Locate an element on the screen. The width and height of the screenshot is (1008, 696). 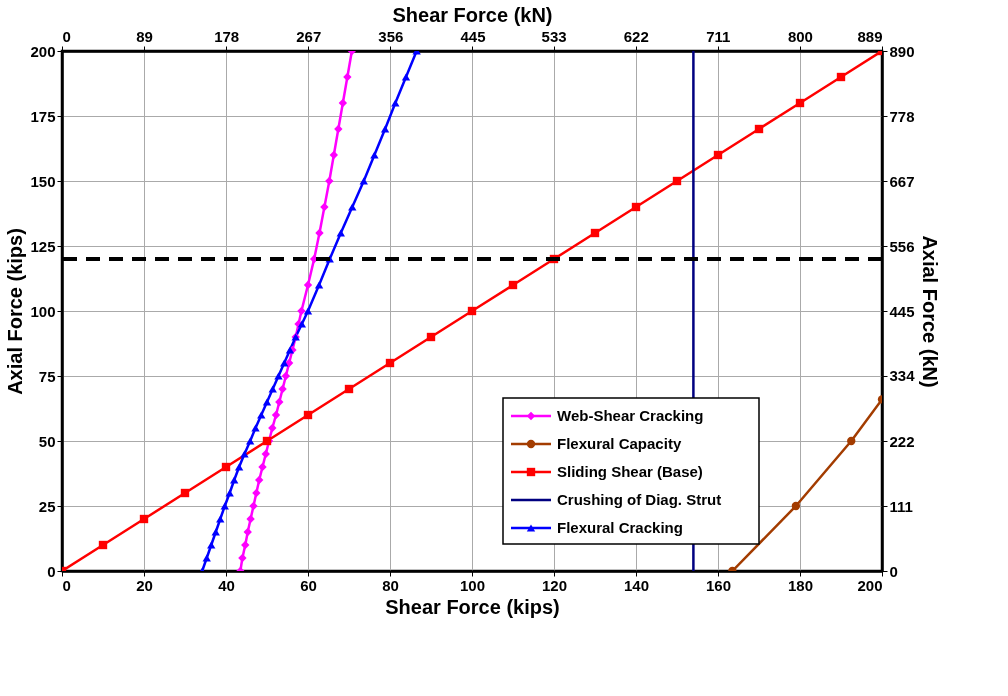
y-tick-label: 125 is located at coordinates (43, 246).